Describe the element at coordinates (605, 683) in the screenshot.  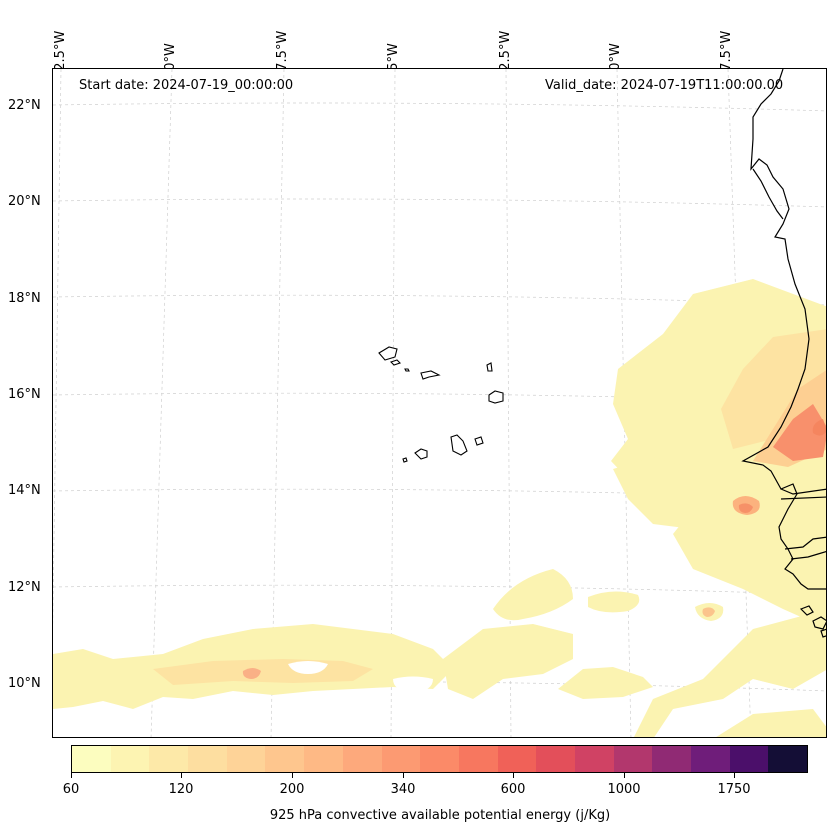
I see `cape-patch-10n-east` at that location.